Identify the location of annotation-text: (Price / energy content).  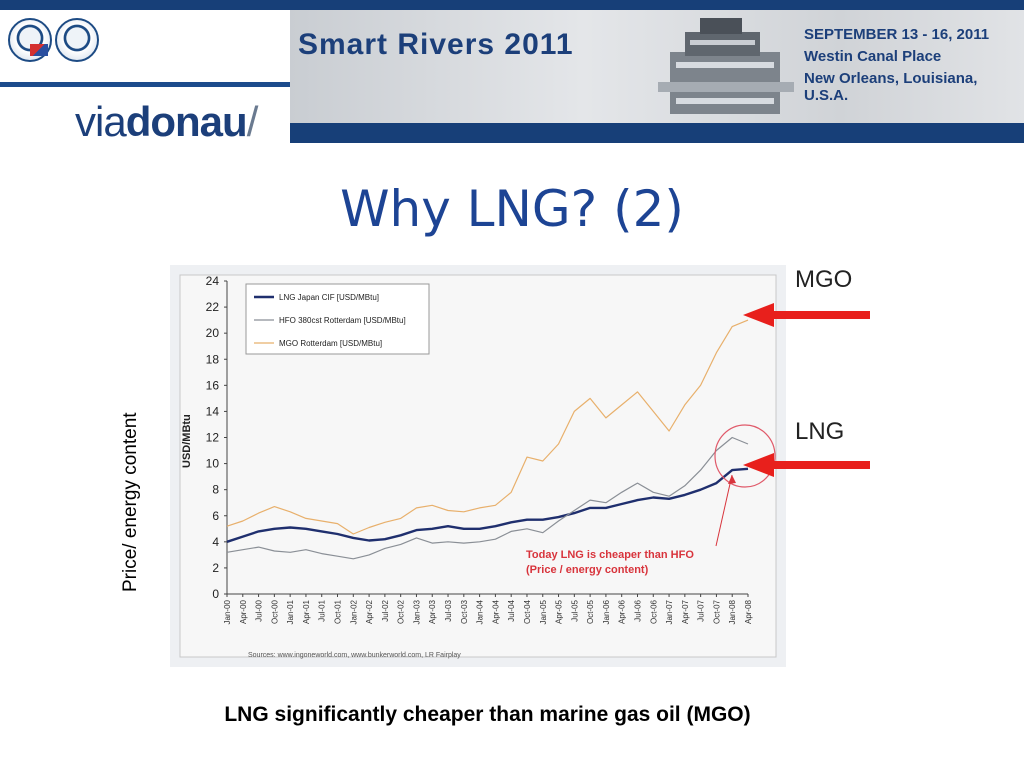
(587, 570).